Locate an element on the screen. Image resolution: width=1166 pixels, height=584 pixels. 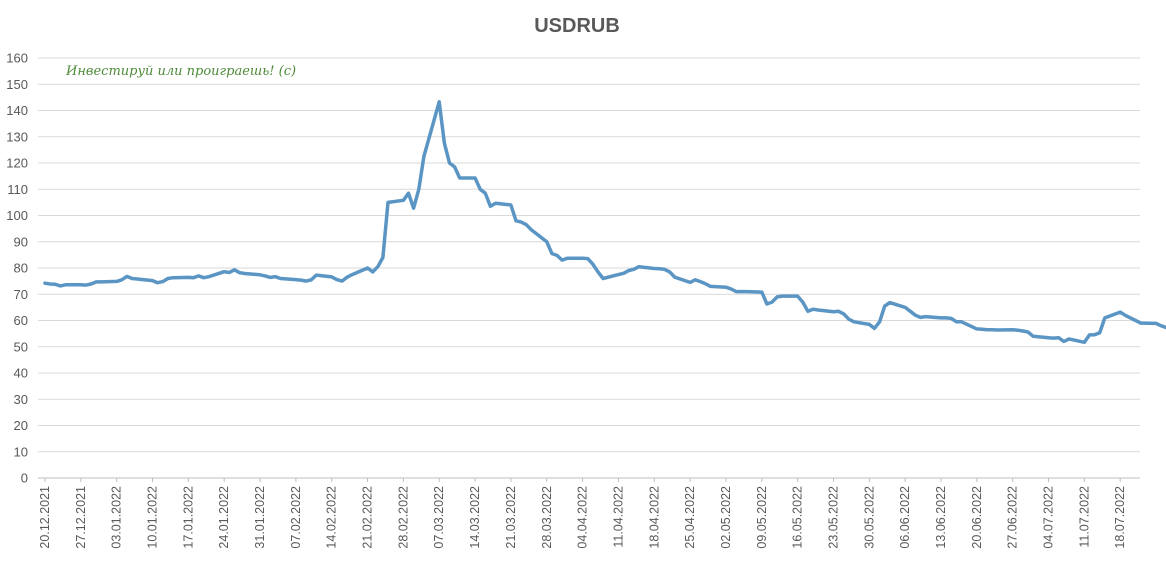
x-tick-label: 25.04.2022 is located at coordinates (690, 517).